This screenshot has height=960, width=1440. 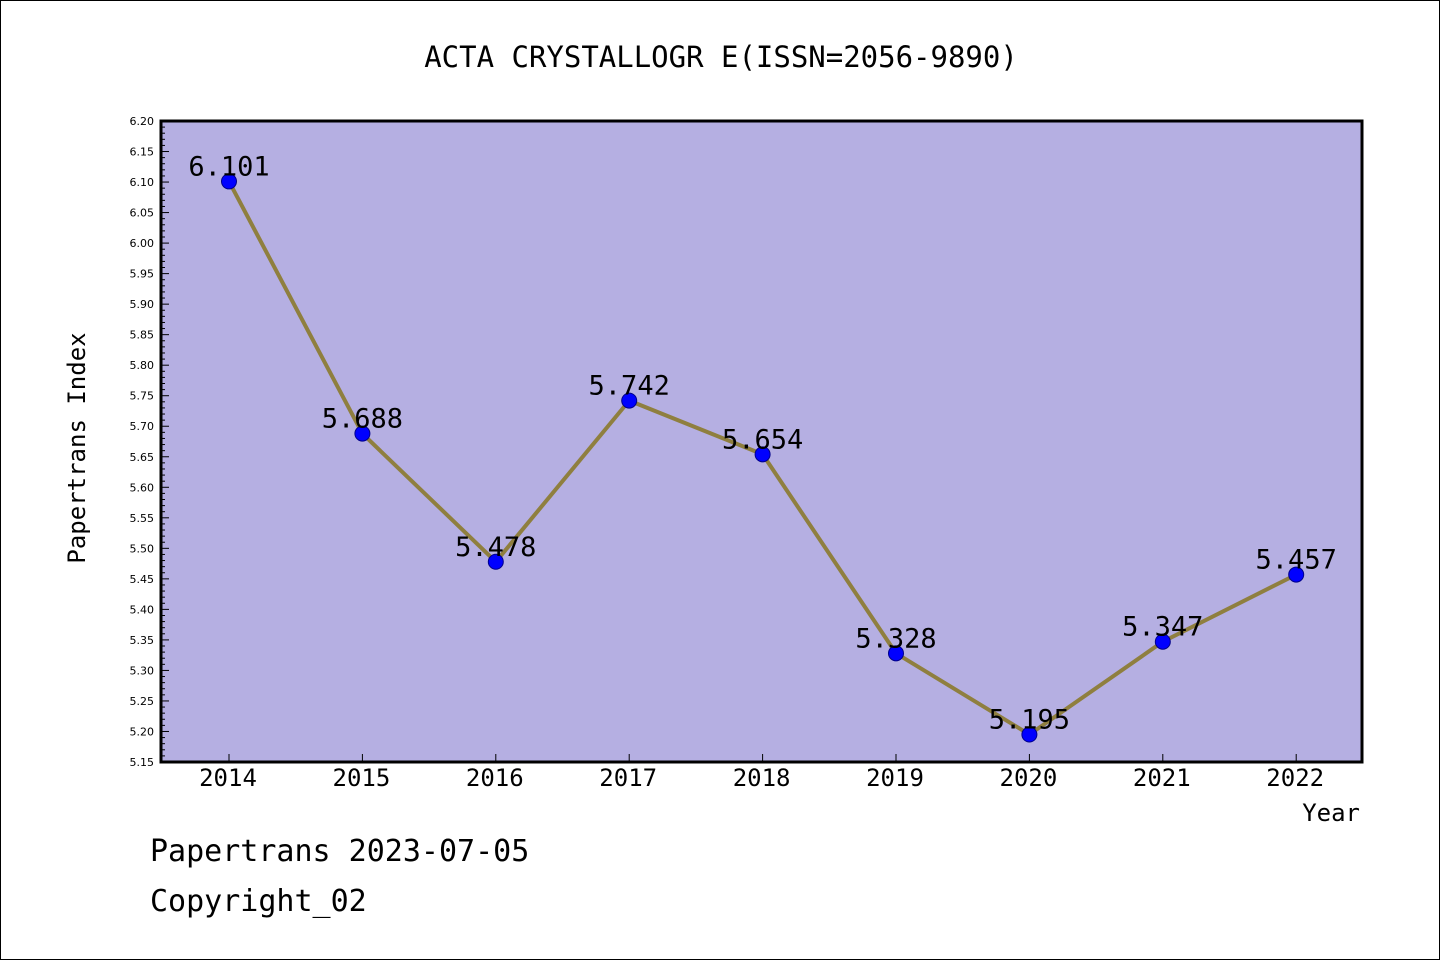 I want to click on data-label: 6.101, so click(x=228, y=166).